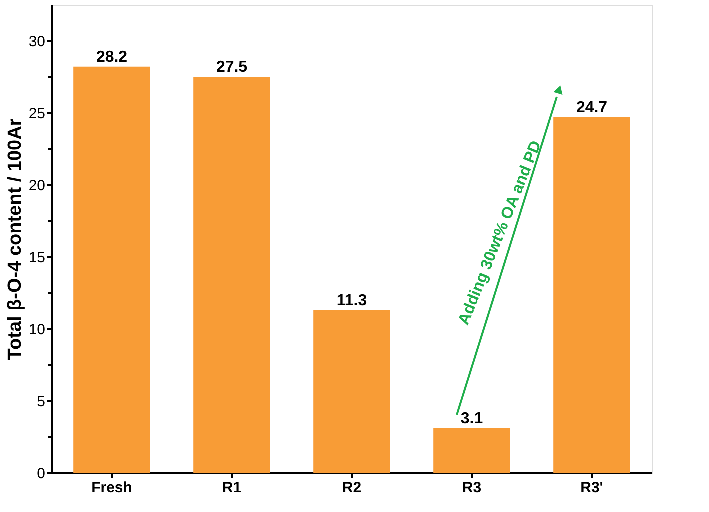 Image resolution: width=709 pixels, height=512 pixels. What do you see at coordinates (37, 42) in the screenshot?
I see `y-tick-label: 30` at bounding box center [37, 42].